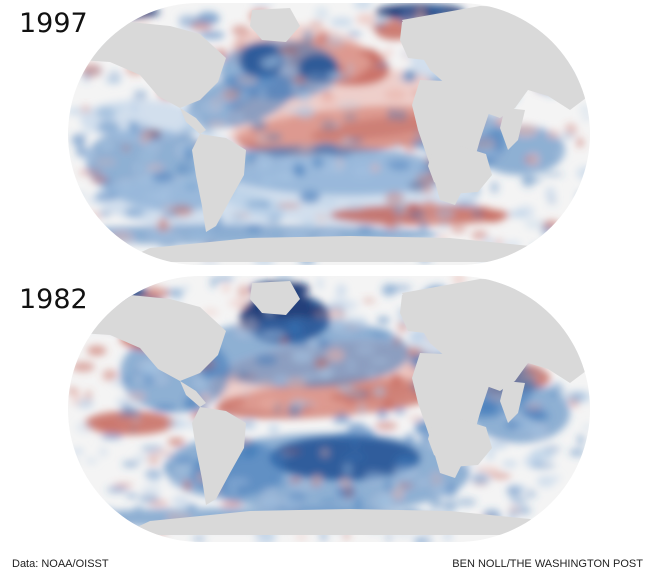 This screenshot has height=580, width=657. Describe the element at coordinates (451, 142) in the screenshot. I see `africa-land` at that location.